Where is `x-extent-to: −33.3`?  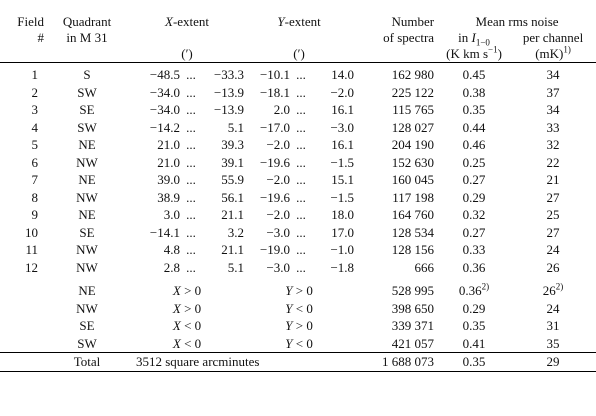
x-extent-to: −33.3 is located at coordinates (229, 74).